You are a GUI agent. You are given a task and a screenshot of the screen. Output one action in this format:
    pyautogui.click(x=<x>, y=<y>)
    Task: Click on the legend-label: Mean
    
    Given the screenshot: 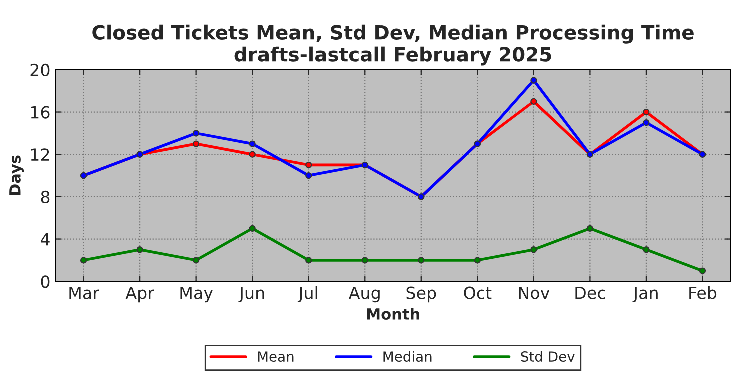 What is the action you would take?
    pyautogui.click(x=276, y=357)
    